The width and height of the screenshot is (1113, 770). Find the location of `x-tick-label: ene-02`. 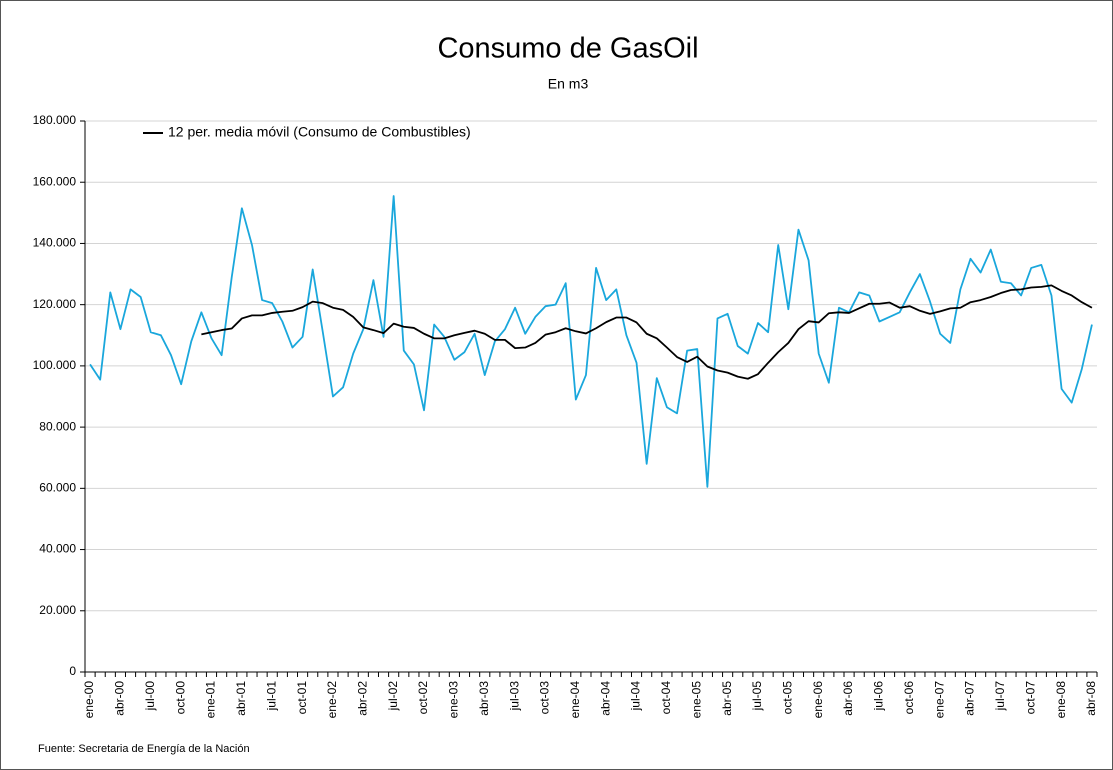

x-tick-label: ene-02 is located at coordinates (332, 700).